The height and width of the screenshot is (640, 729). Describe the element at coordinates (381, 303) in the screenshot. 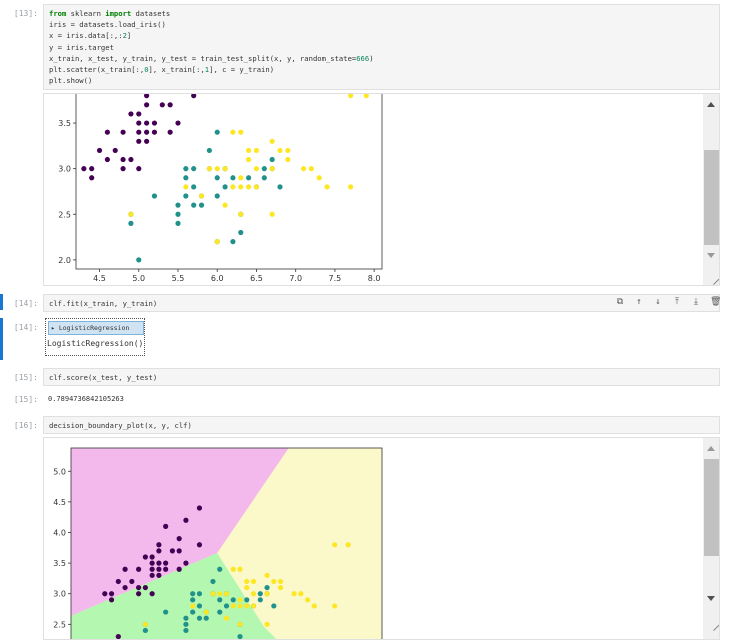

I see `cell-14-code-editor: clf.fit(x_train, y_train)` at that location.